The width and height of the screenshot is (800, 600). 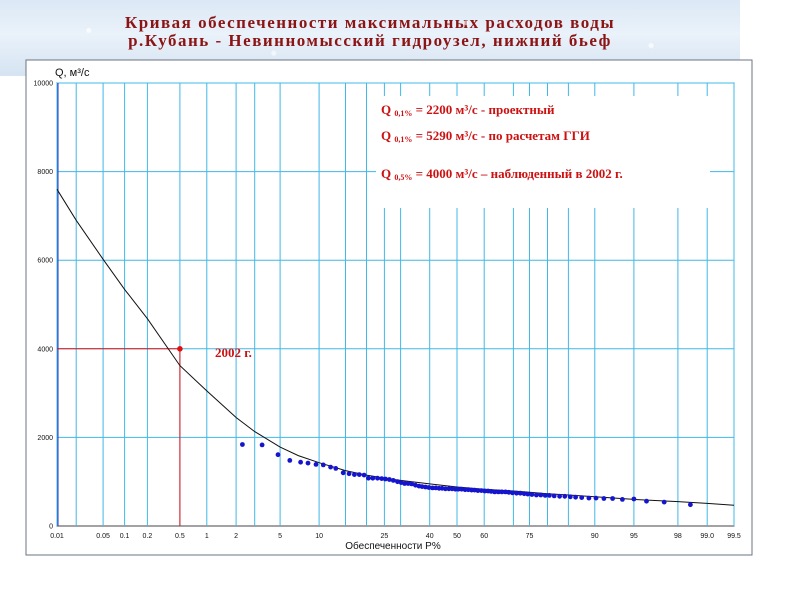 I want to click on x-tick-label: 40, so click(x=430, y=536).